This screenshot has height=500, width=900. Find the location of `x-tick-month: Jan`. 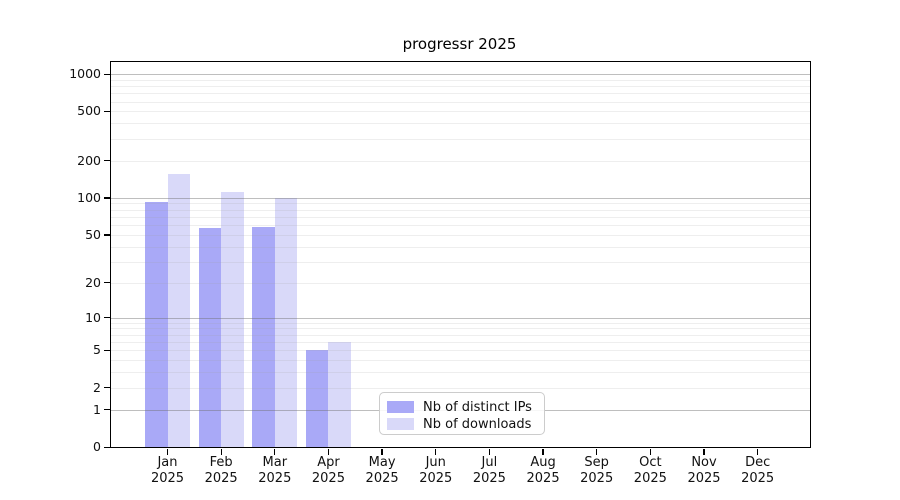

x-tick-month: Jan is located at coordinates (167, 462).